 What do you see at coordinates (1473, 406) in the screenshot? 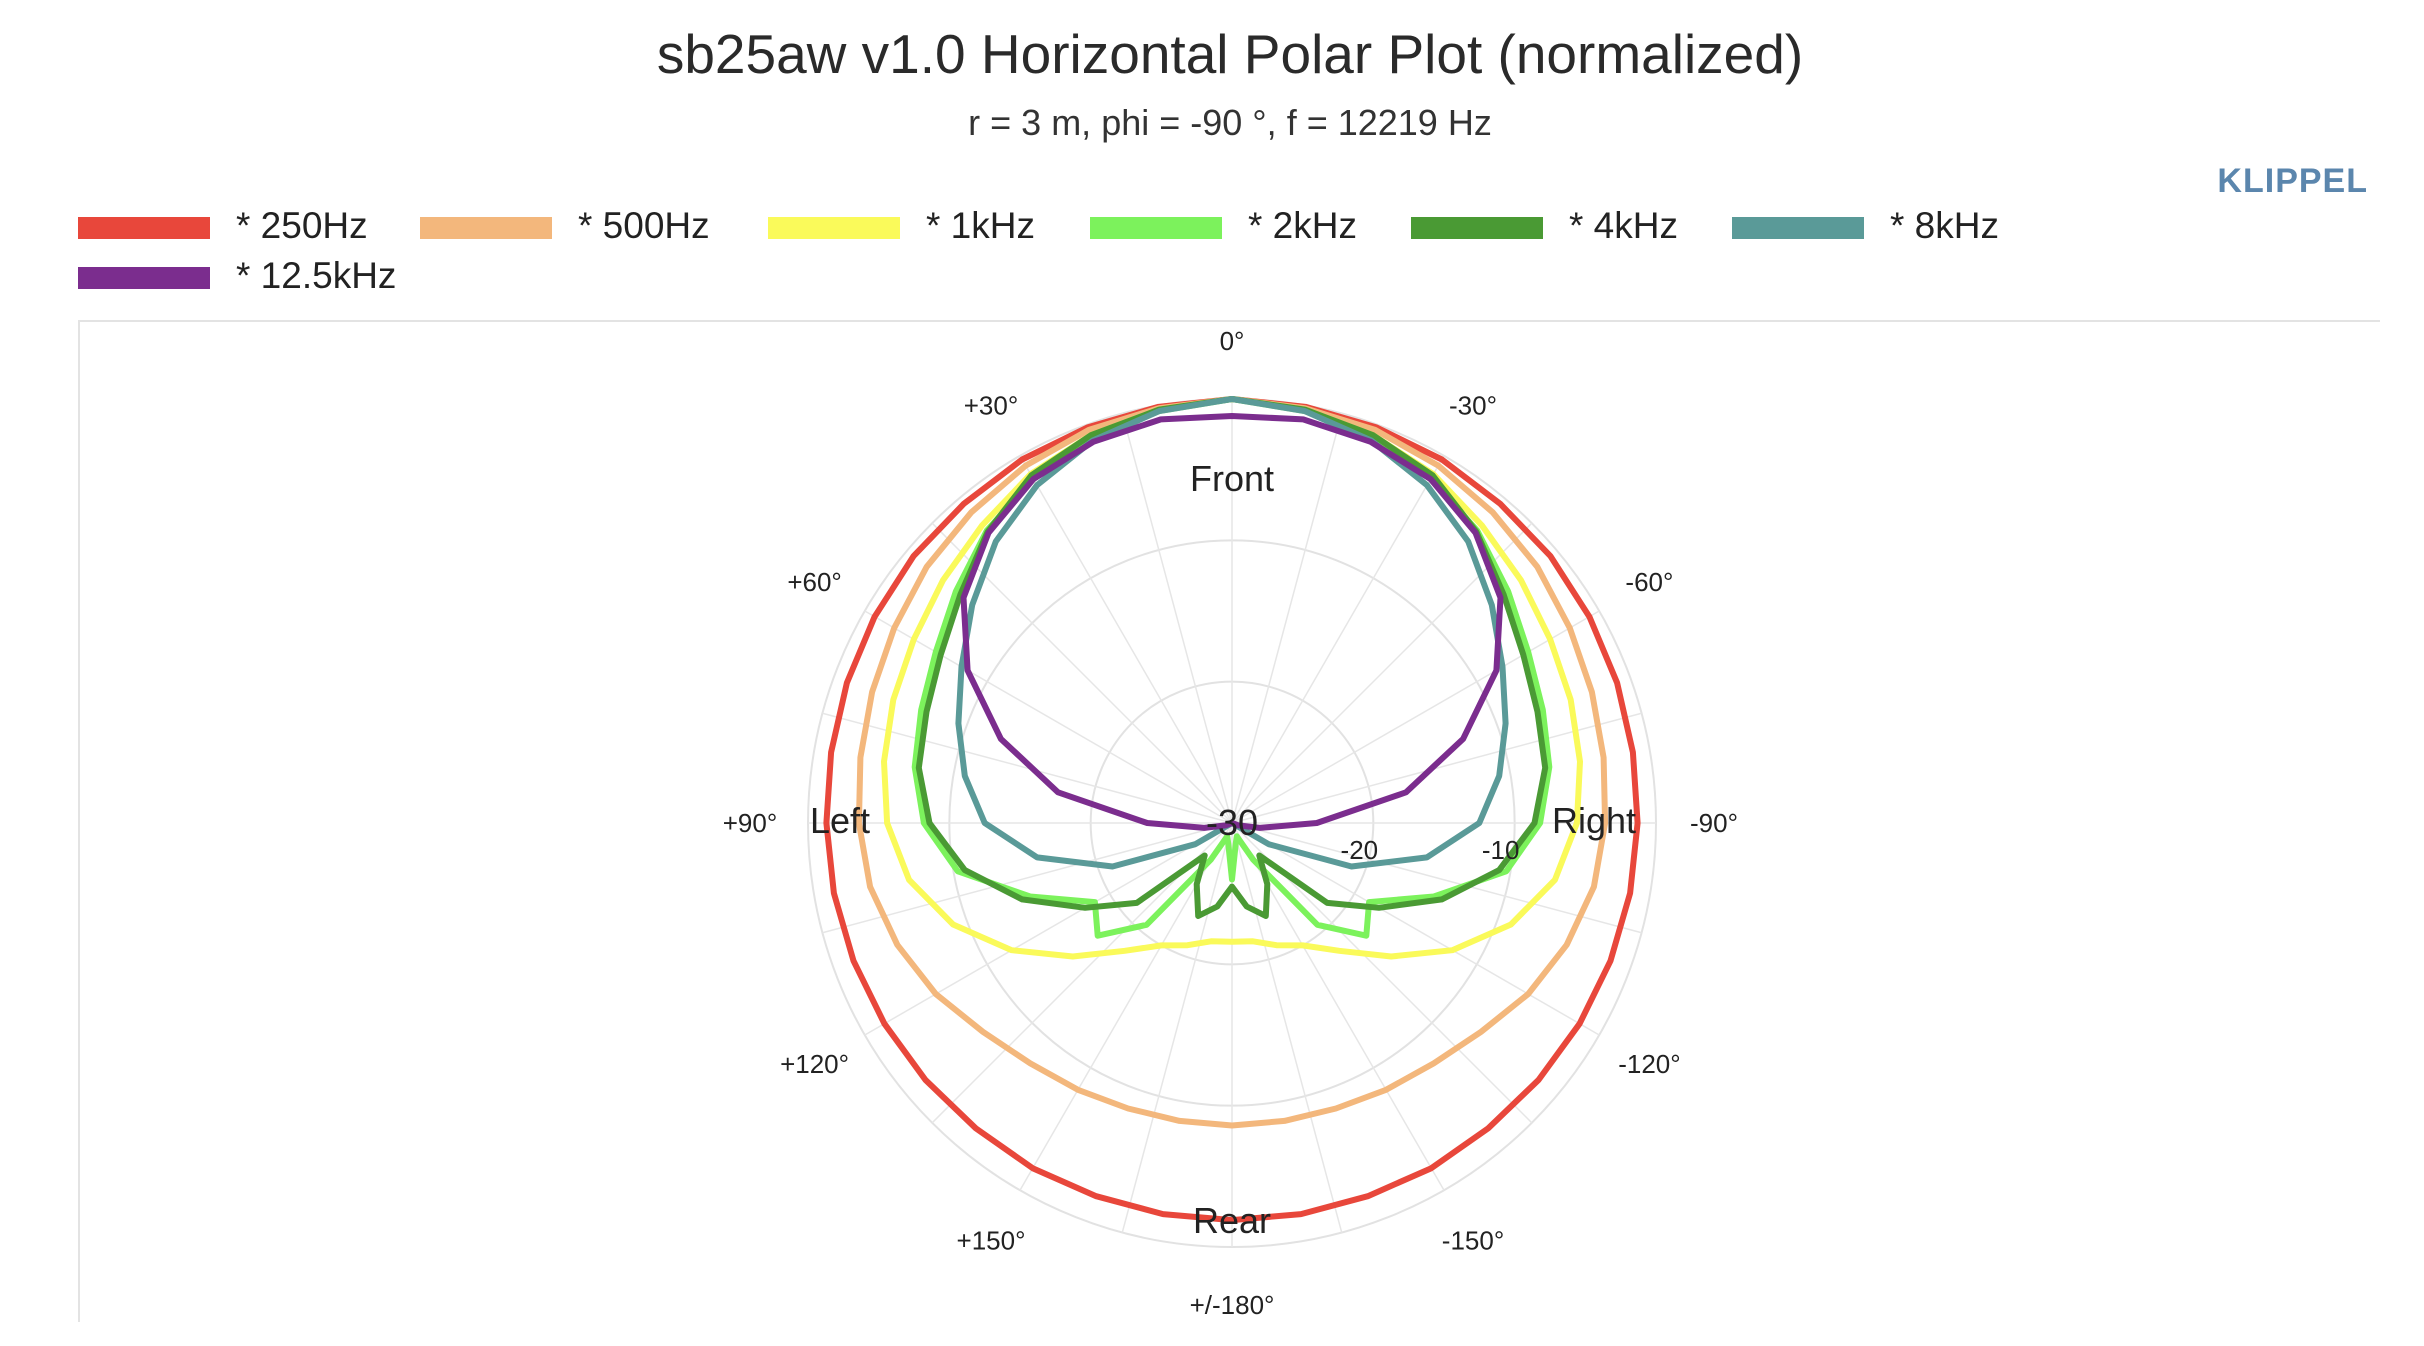
I see `angle-tick-label: -30°` at bounding box center [1473, 406].